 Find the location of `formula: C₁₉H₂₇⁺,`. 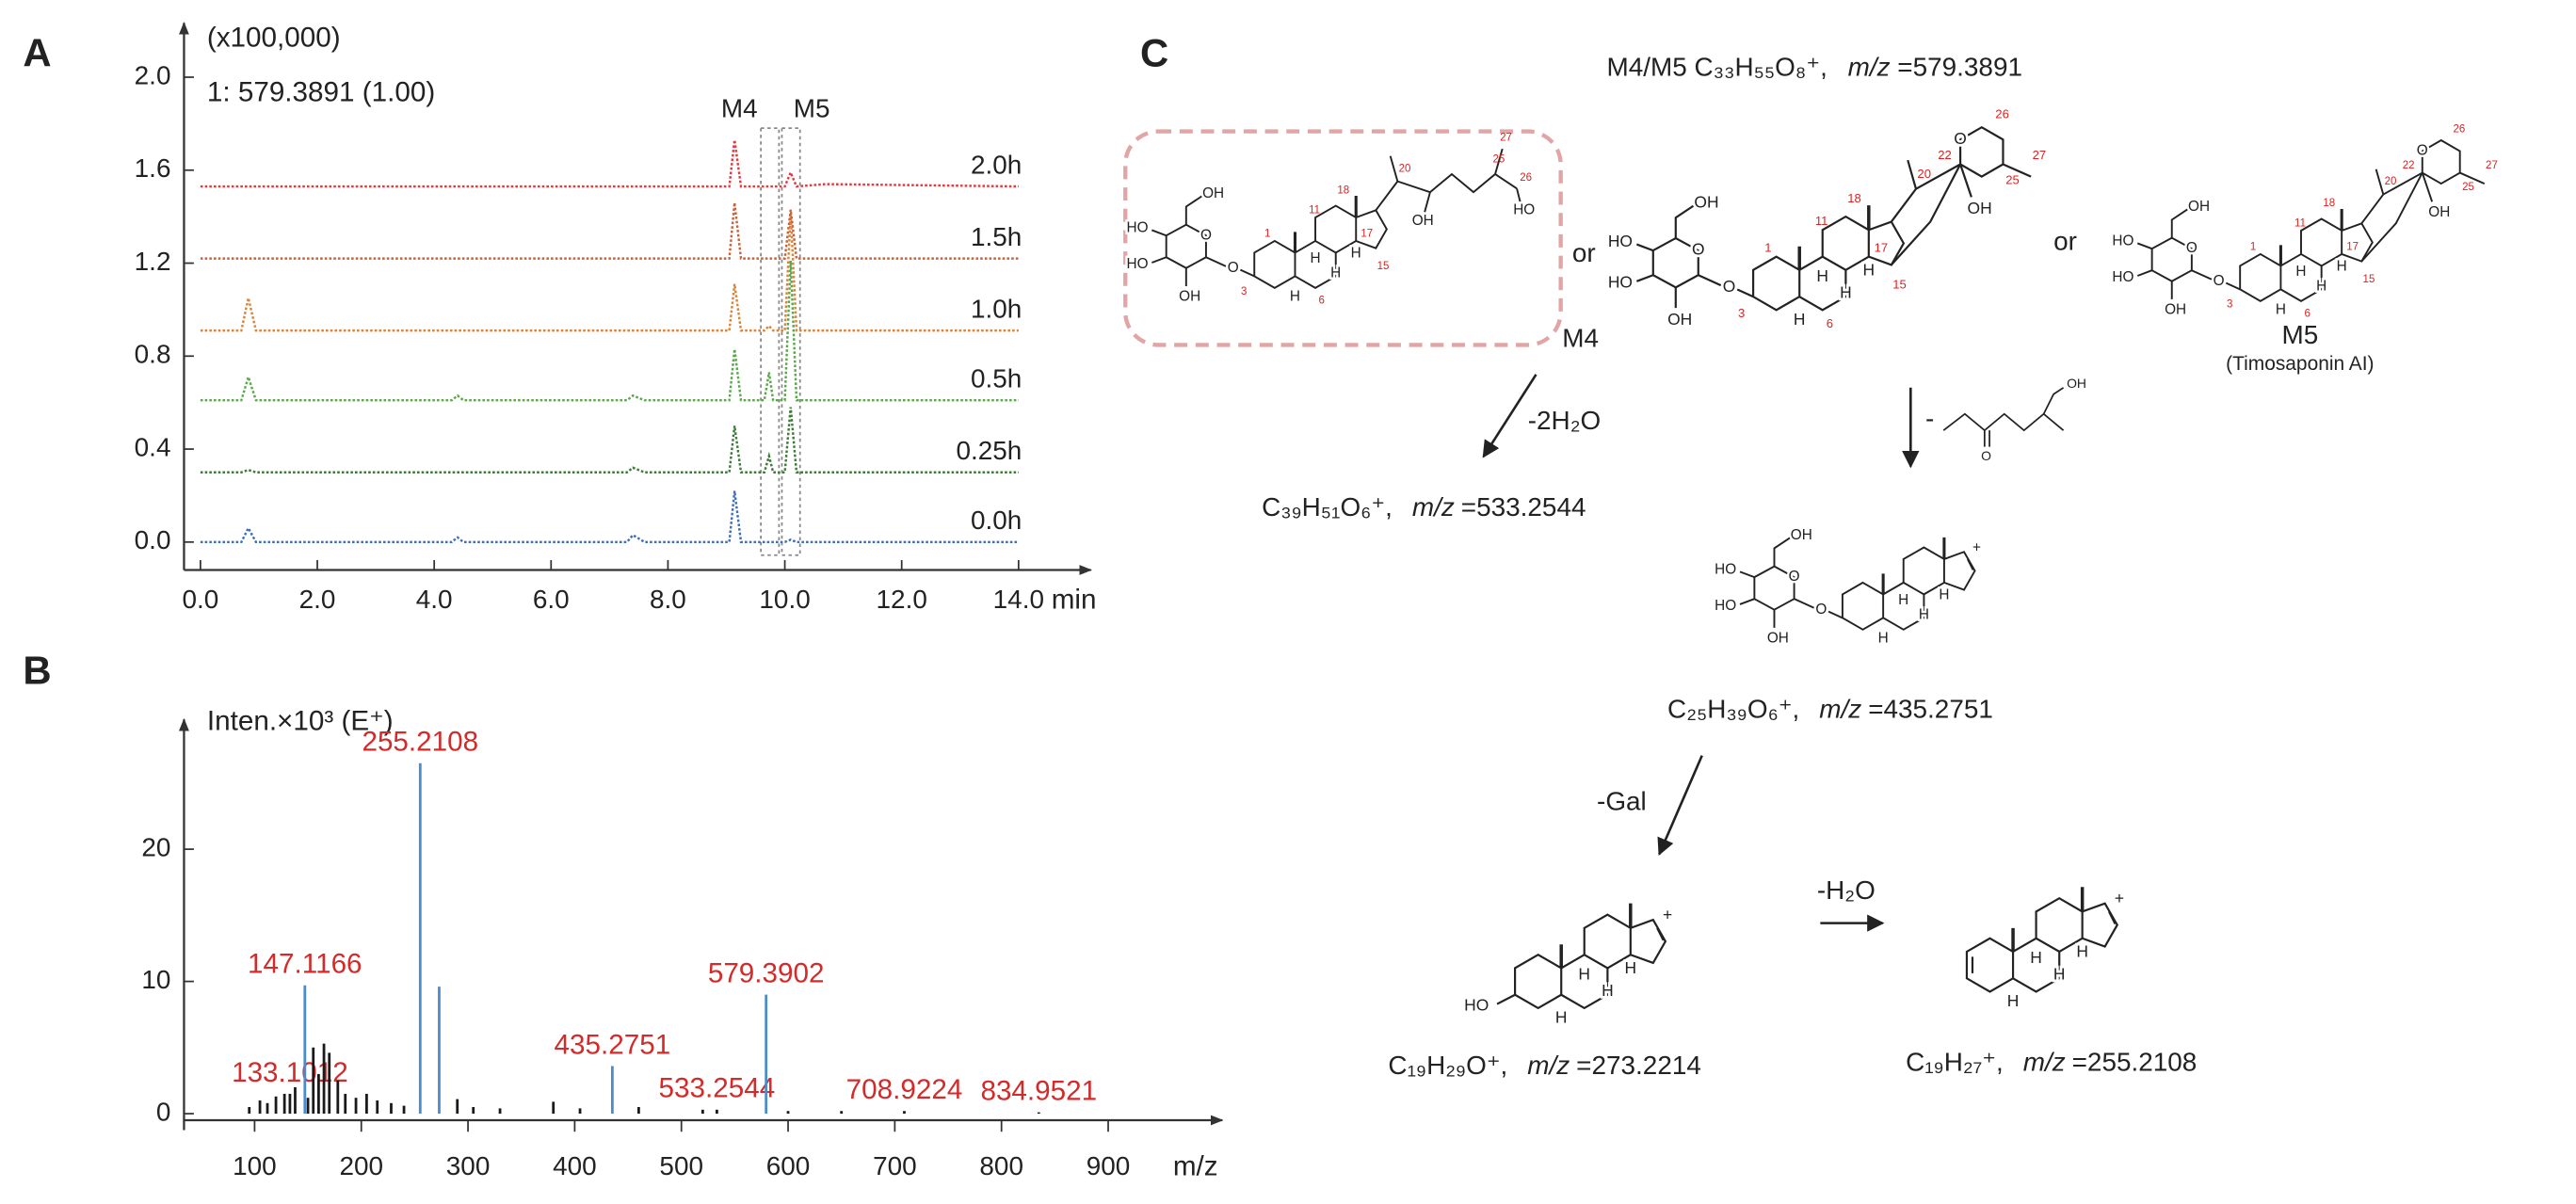

formula: C₁₉H₂₇⁺, is located at coordinates (1955, 1062).